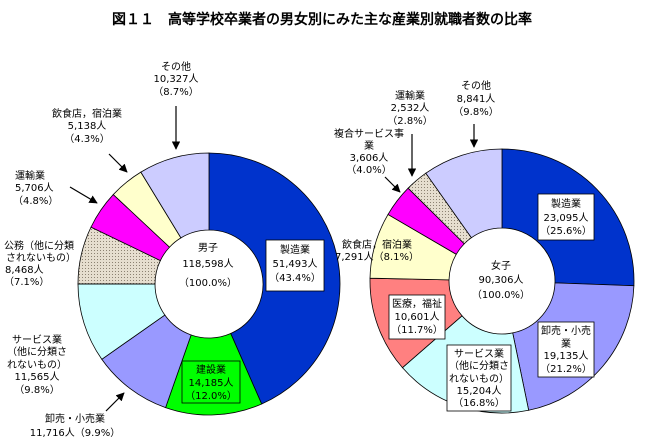  I want to click on label-text: 11,565人, so click(37, 377).